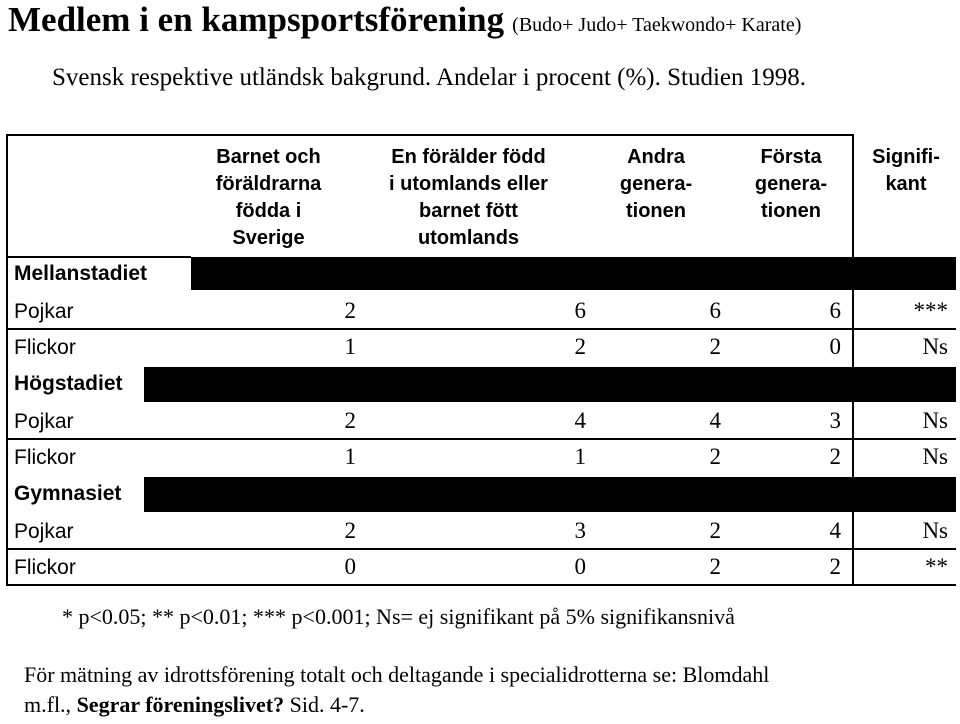 Image resolution: width=960 pixels, height=724 pixels. Describe the element at coordinates (791, 184) in the screenshot. I see `header-col4: Första genera- tionen` at that location.